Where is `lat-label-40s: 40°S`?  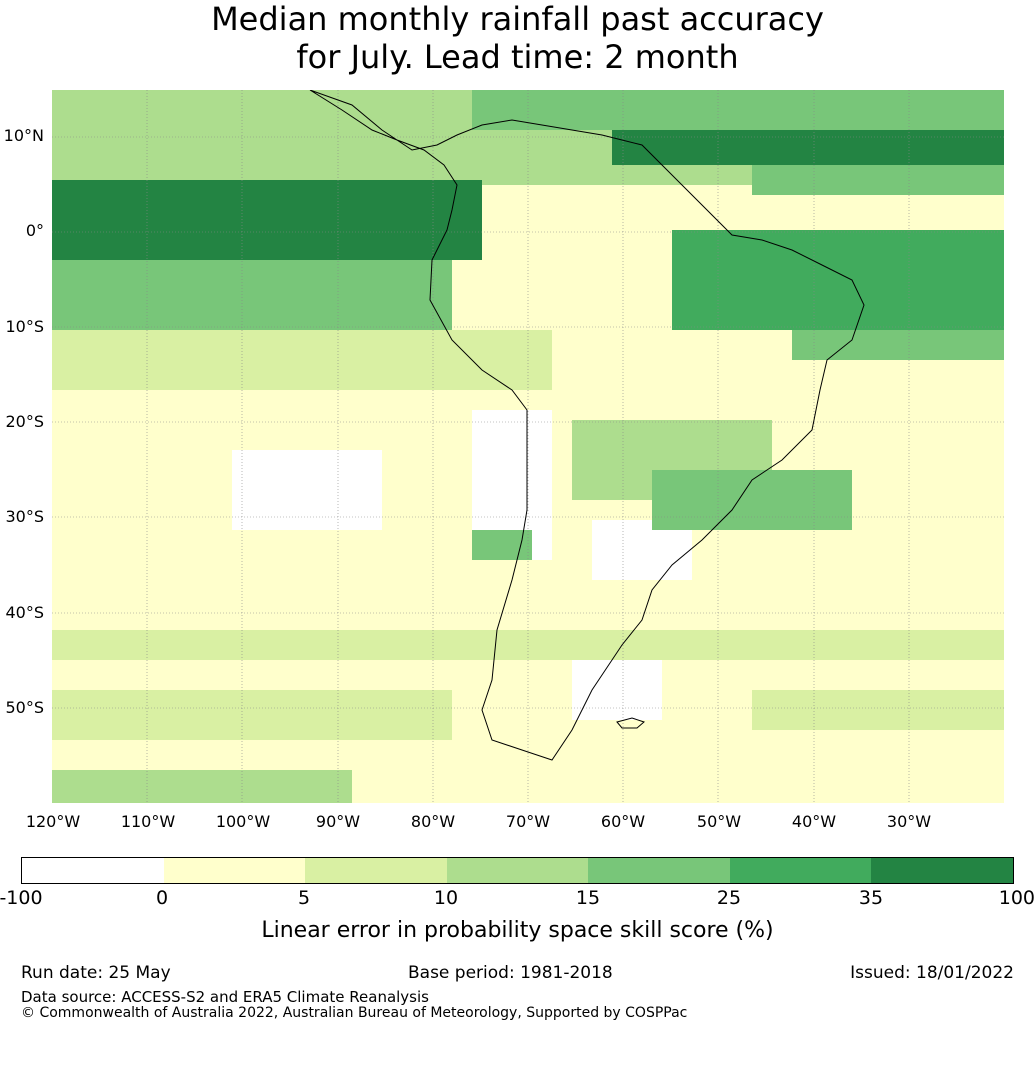
lat-label-40s: 40°S is located at coordinates (24, 612).